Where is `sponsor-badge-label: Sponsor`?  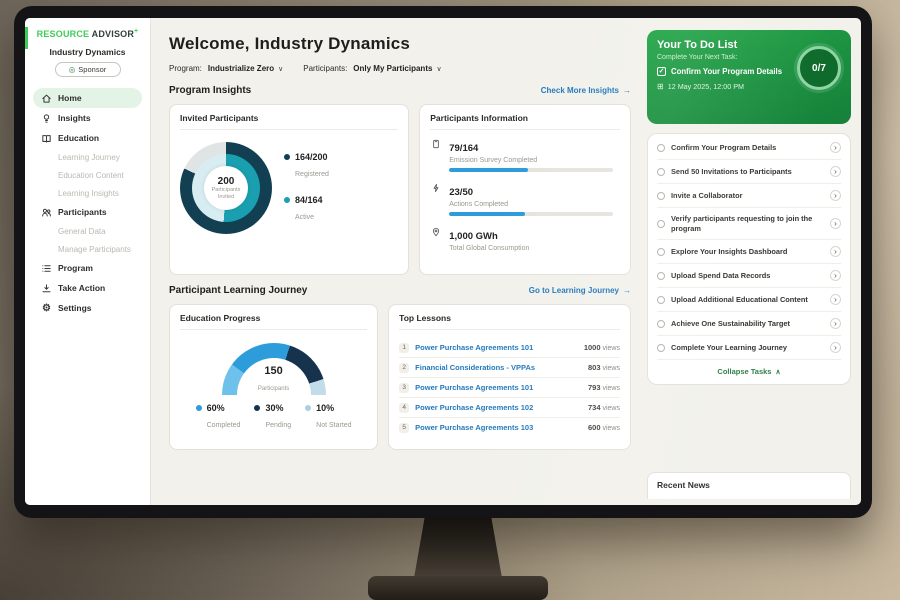 sponsor-badge-label: Sponsor is located at coordinates (92, 69).